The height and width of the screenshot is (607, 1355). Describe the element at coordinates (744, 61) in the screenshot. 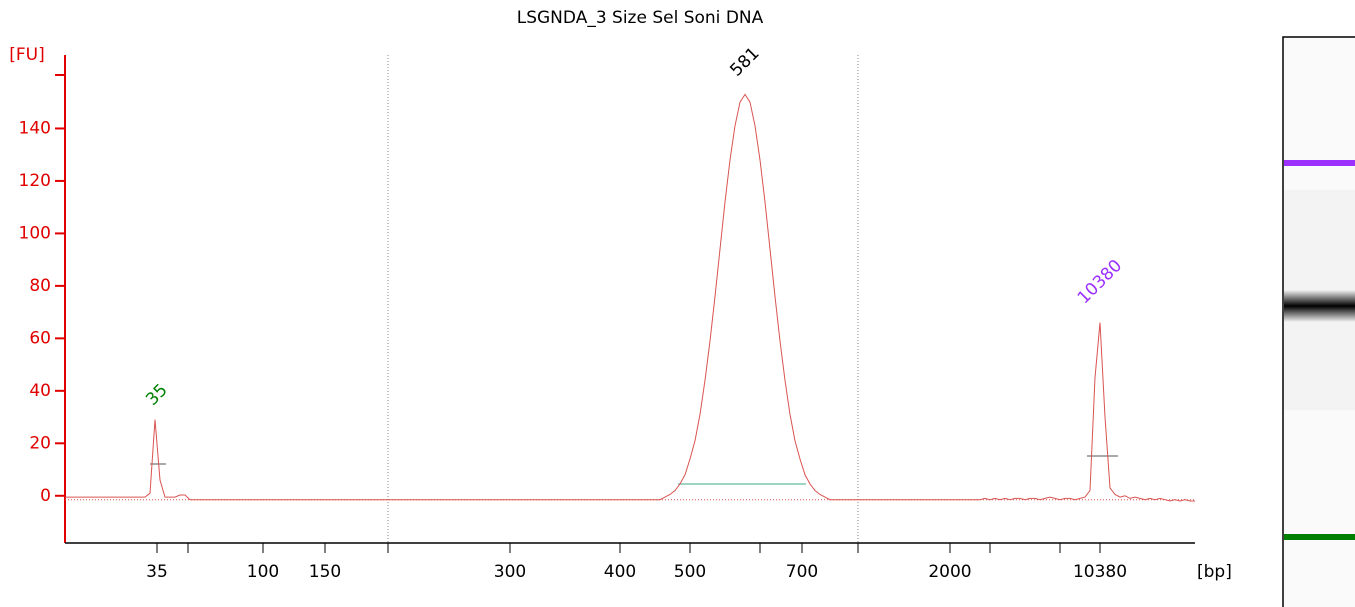

I see `peak-label: 581` at that location.